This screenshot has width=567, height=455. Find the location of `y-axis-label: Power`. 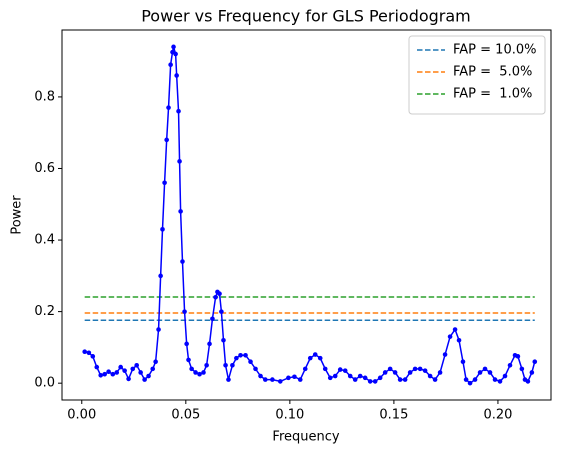

y-axis-label: Power is located at coordinates (17, 215).